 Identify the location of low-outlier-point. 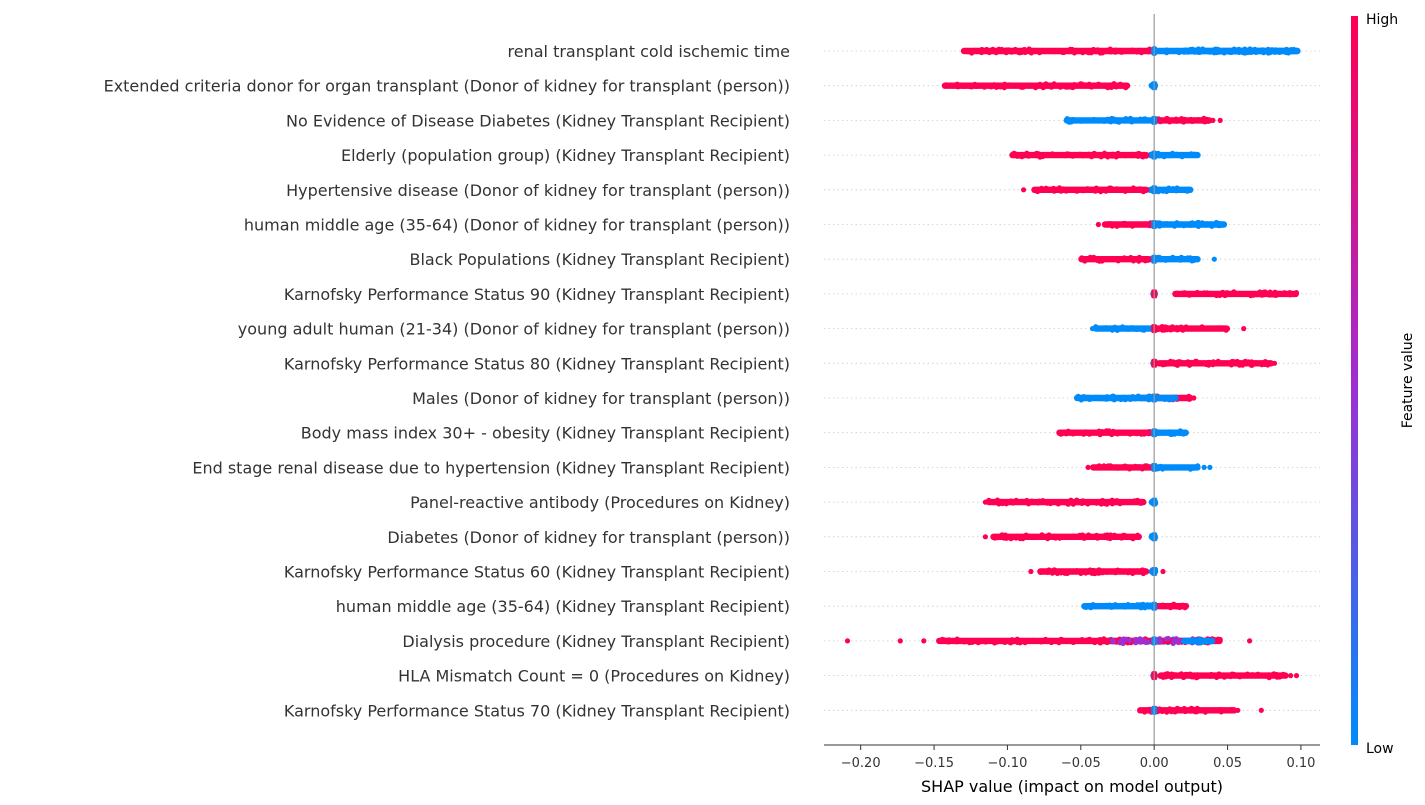
(1092, 329).